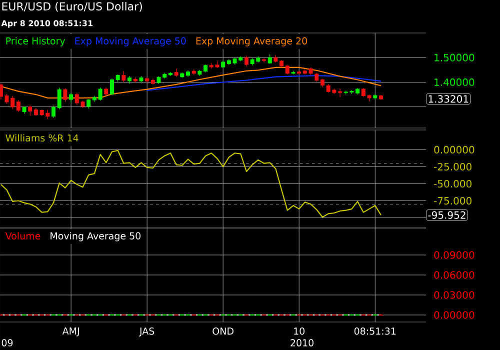 The width and height of the screenshot is (500, 350). I want to click on text: Exp Moving Average 50, so click(130, 41).